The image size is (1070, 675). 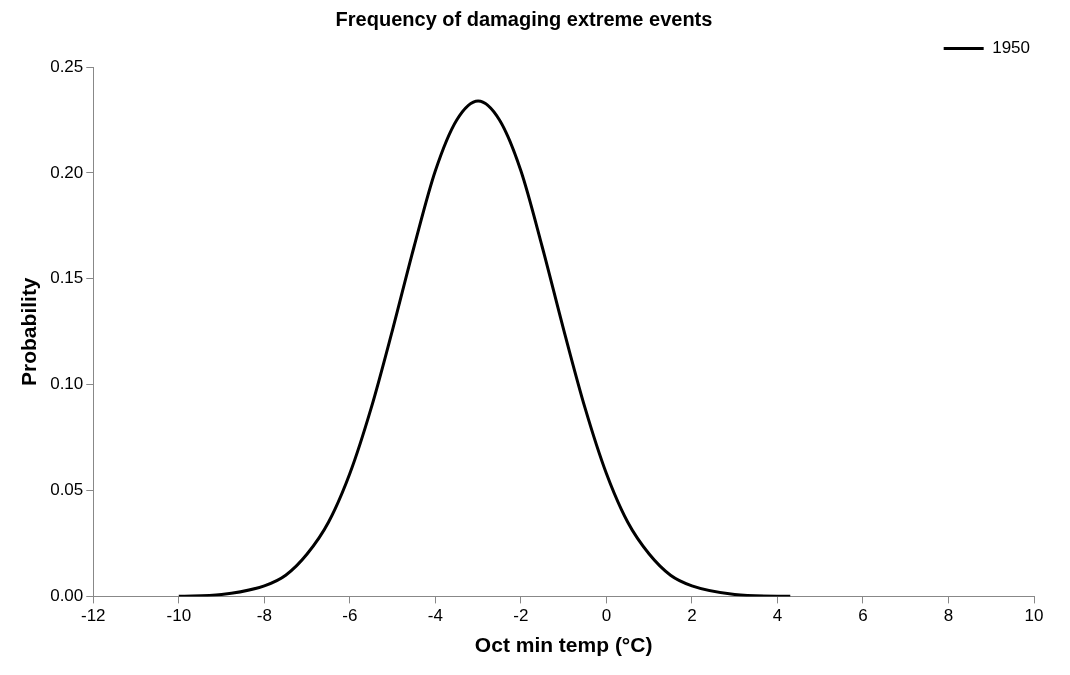 I want to click on x-tick-label: 8, so click(x=948, y=616).